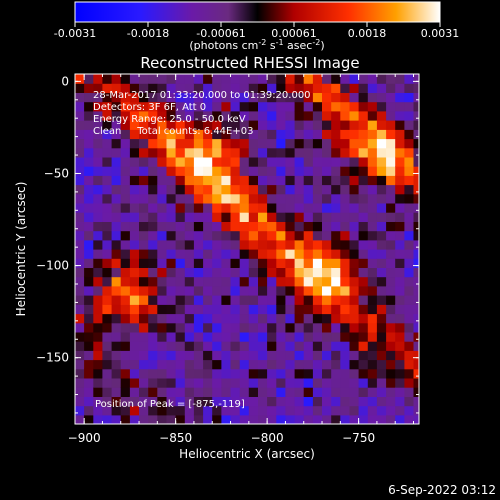 The height and width of the screenshot is (500, 500). Describe the element at coordinates (84, 438) in the screenshot. I see `x-tick-label: −900` at that location.